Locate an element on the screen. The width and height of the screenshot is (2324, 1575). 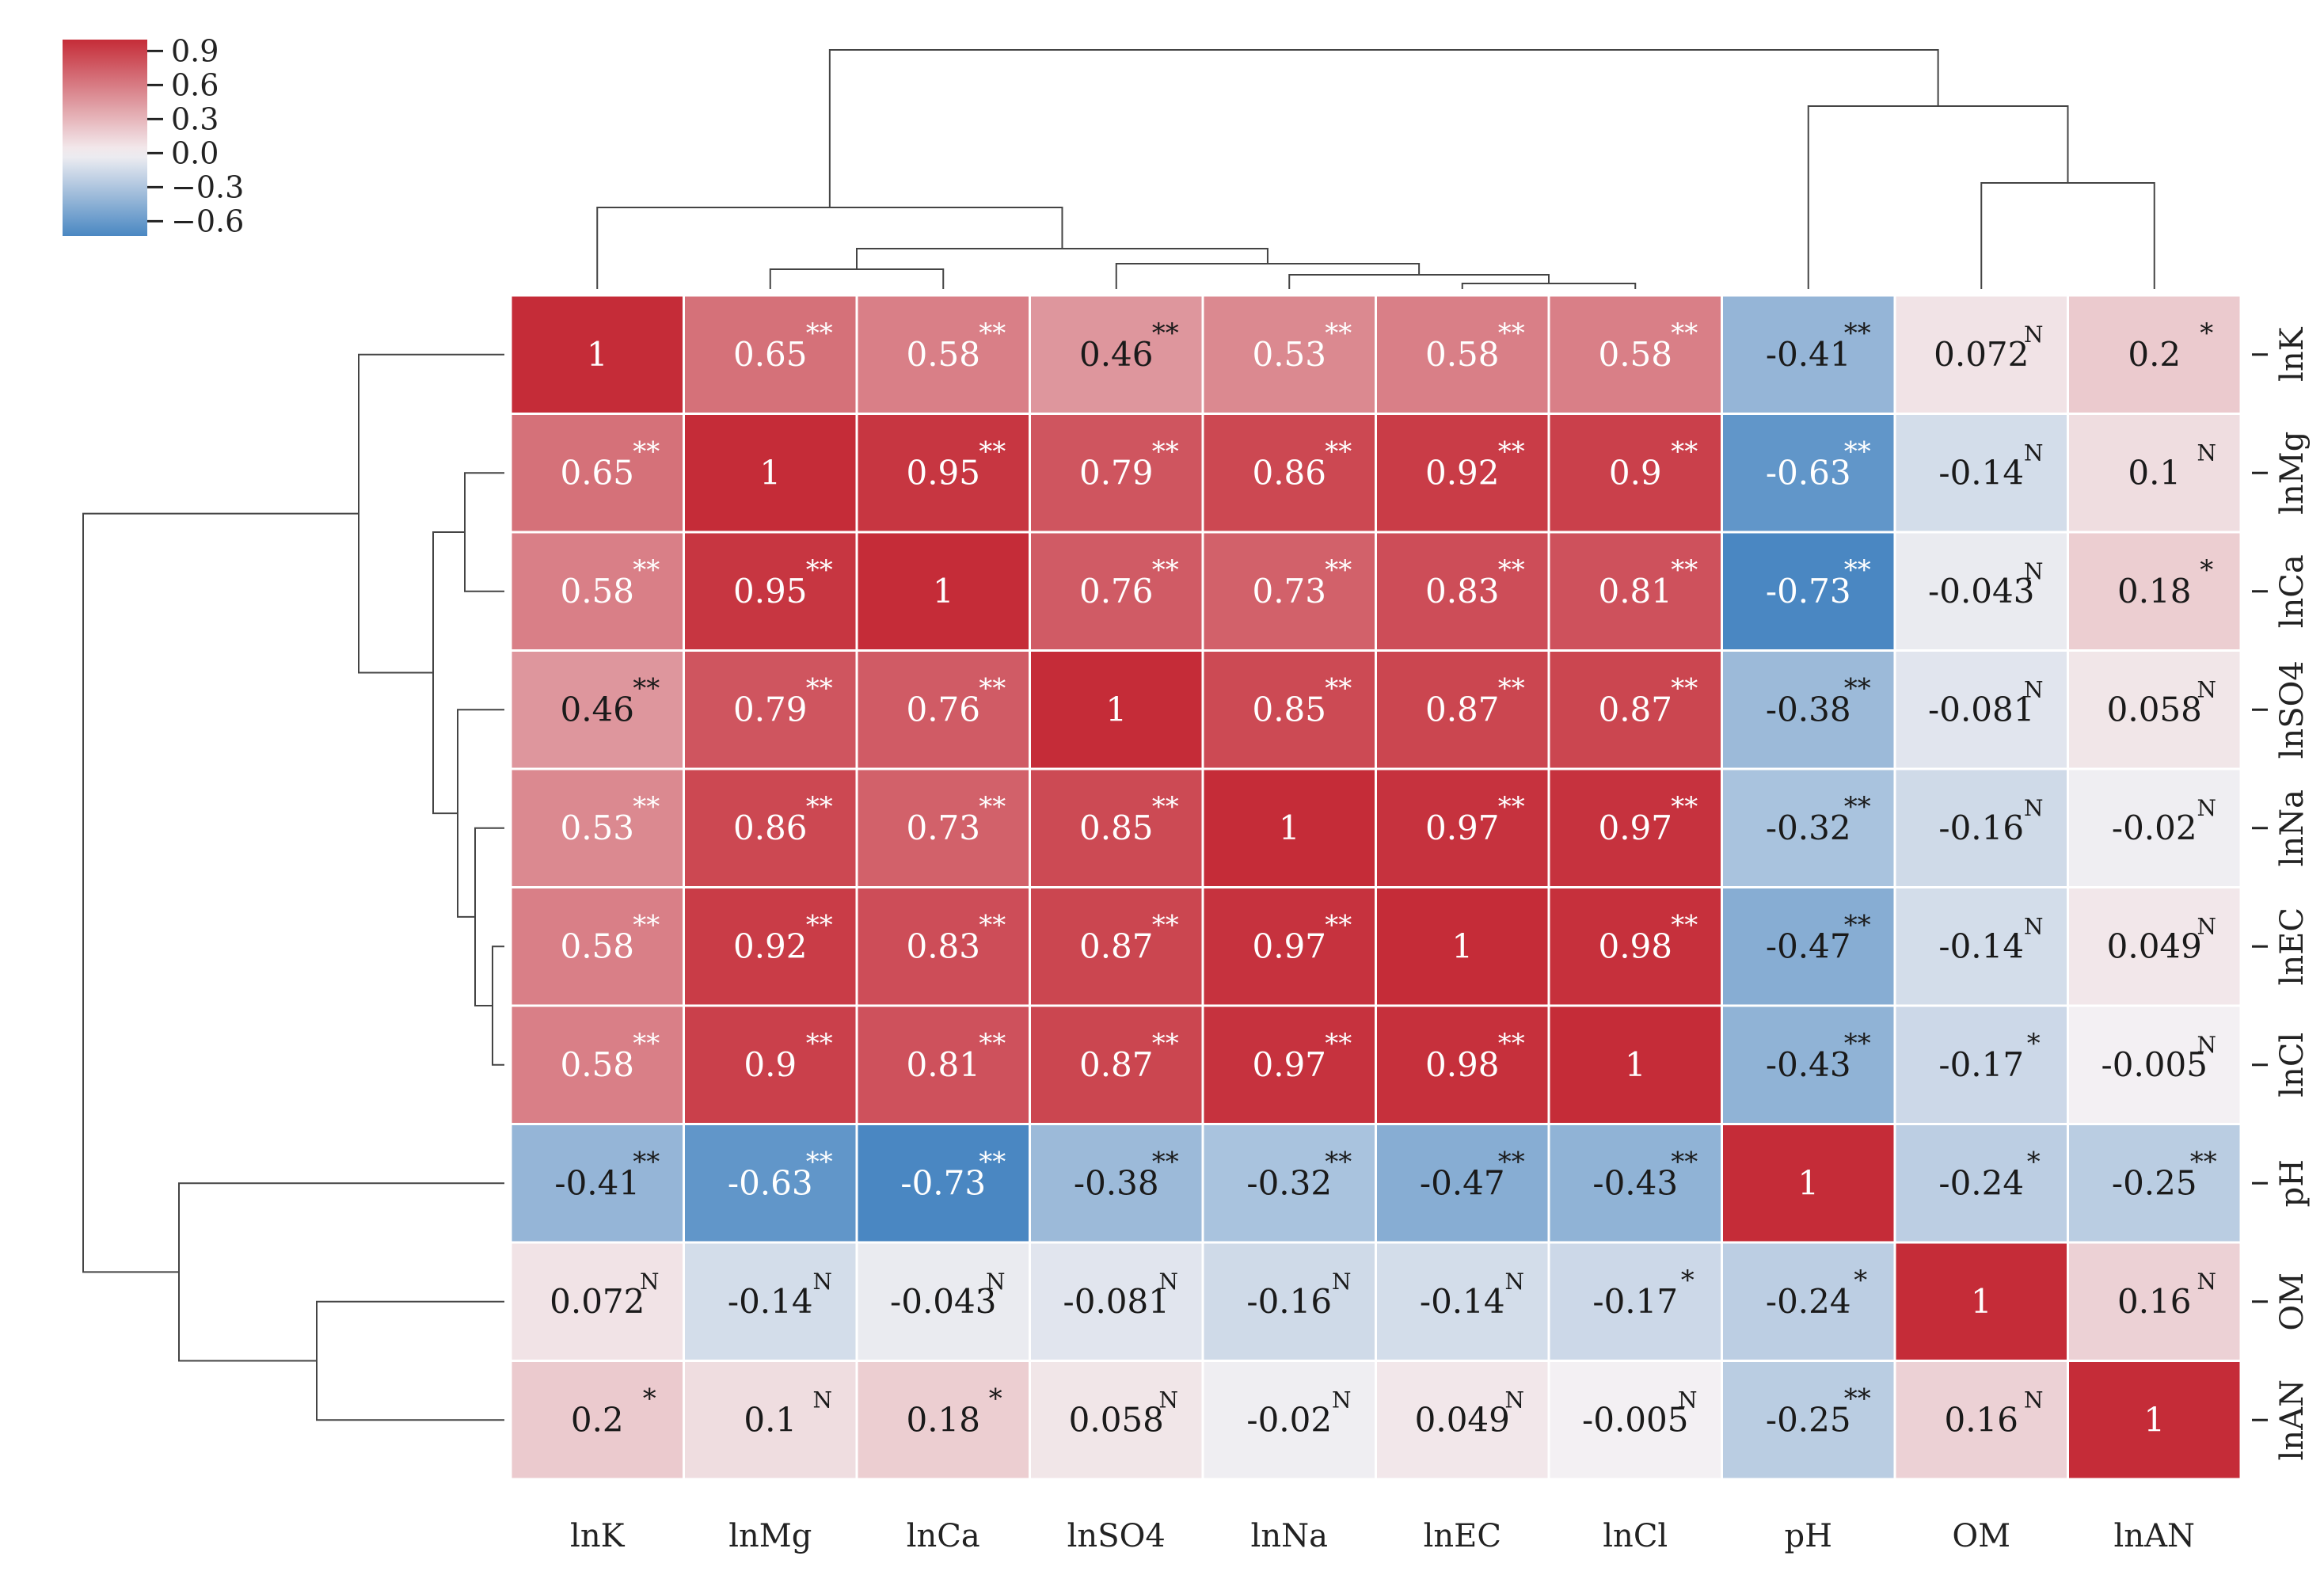
column-label: lnCa is located at coordinates (943, 1536).